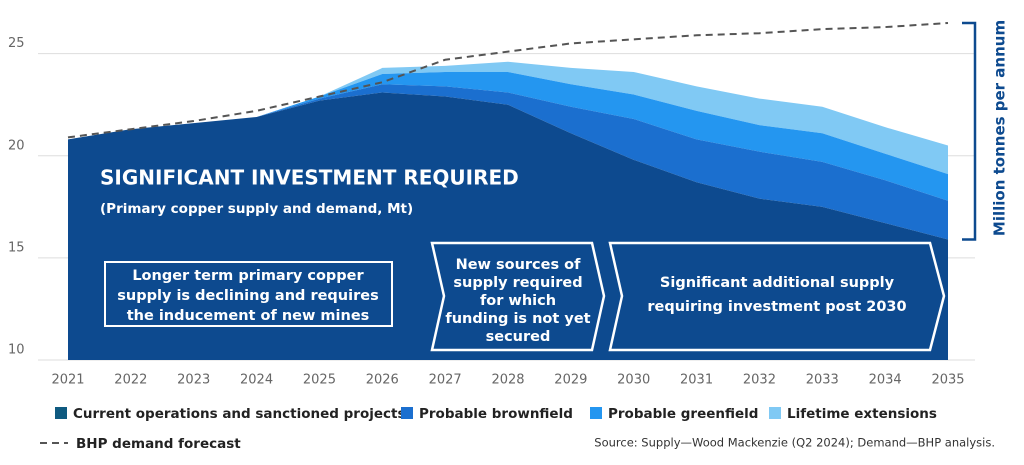  Describe the element at coordinates (696, 380) in the screenshot. I see `x-tick-label: 2031` at that location.